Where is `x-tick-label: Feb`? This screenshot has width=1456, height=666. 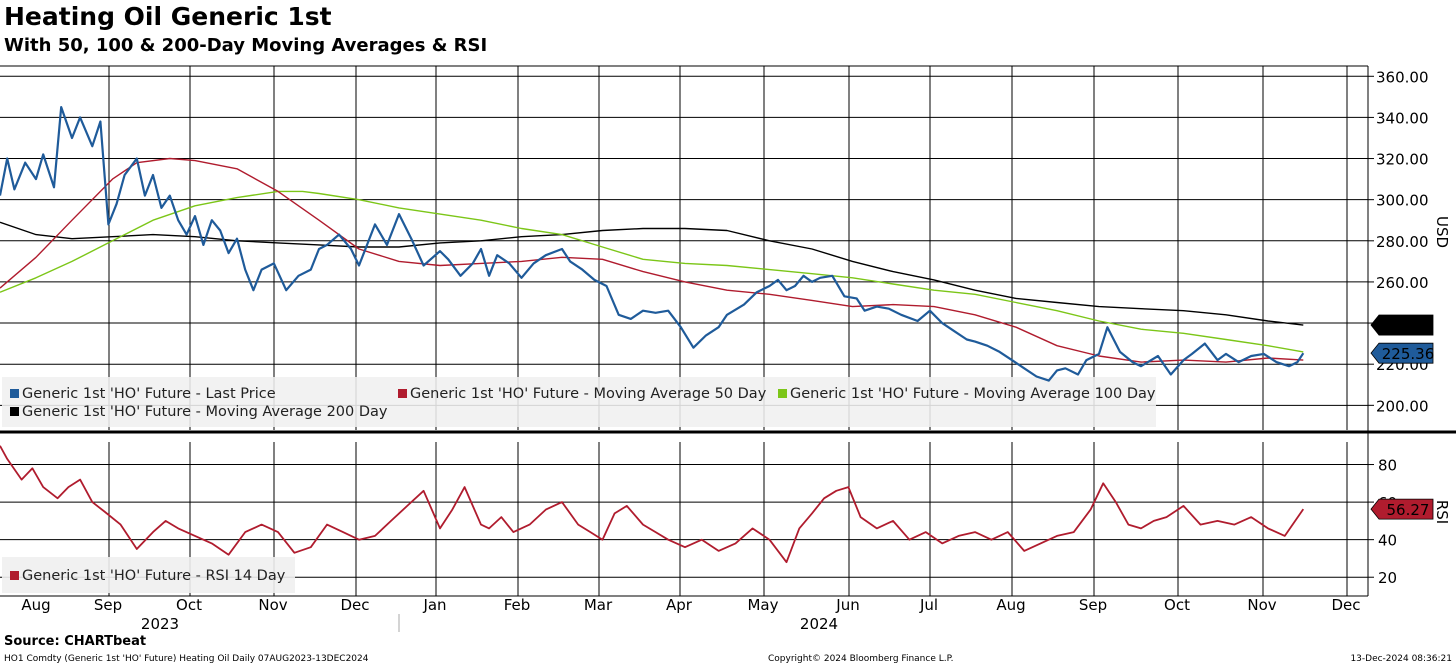 x-tick-label: Feb is located at coordinates (517, 605).